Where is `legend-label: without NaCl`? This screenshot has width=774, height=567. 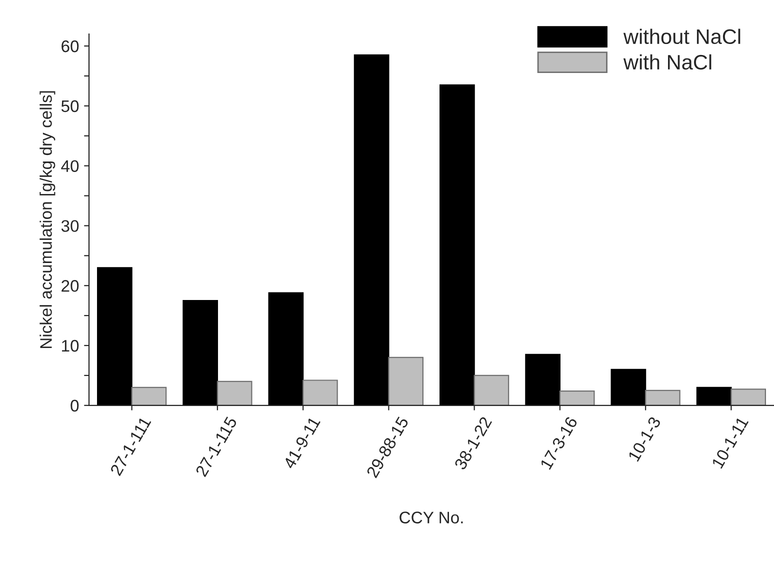 legend-label: without NaCl is located at coordinates (681, 36).